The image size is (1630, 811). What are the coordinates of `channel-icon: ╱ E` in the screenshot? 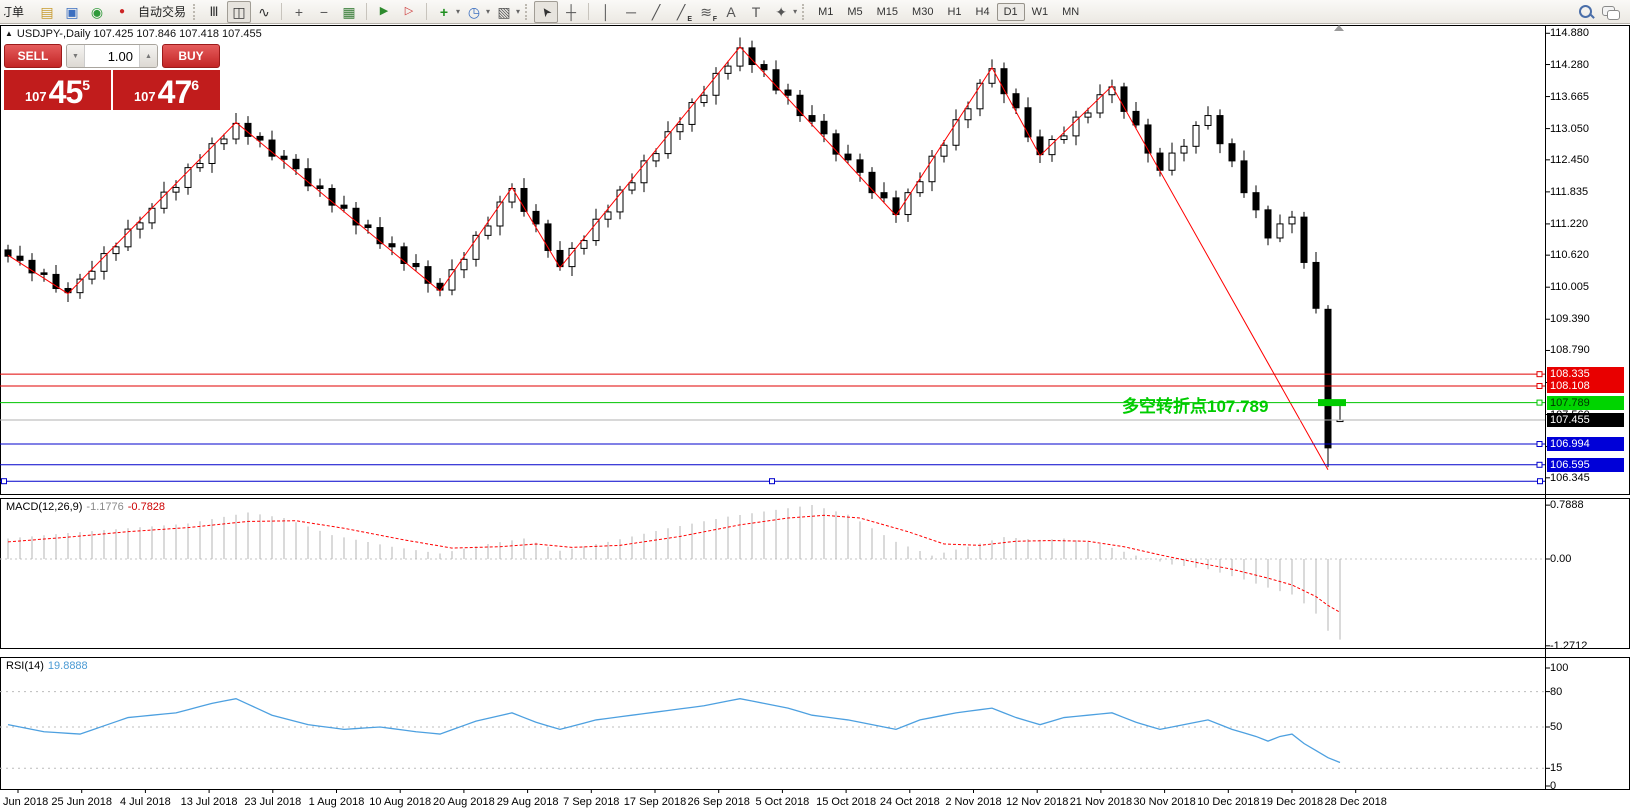 It's located at (684, 13).